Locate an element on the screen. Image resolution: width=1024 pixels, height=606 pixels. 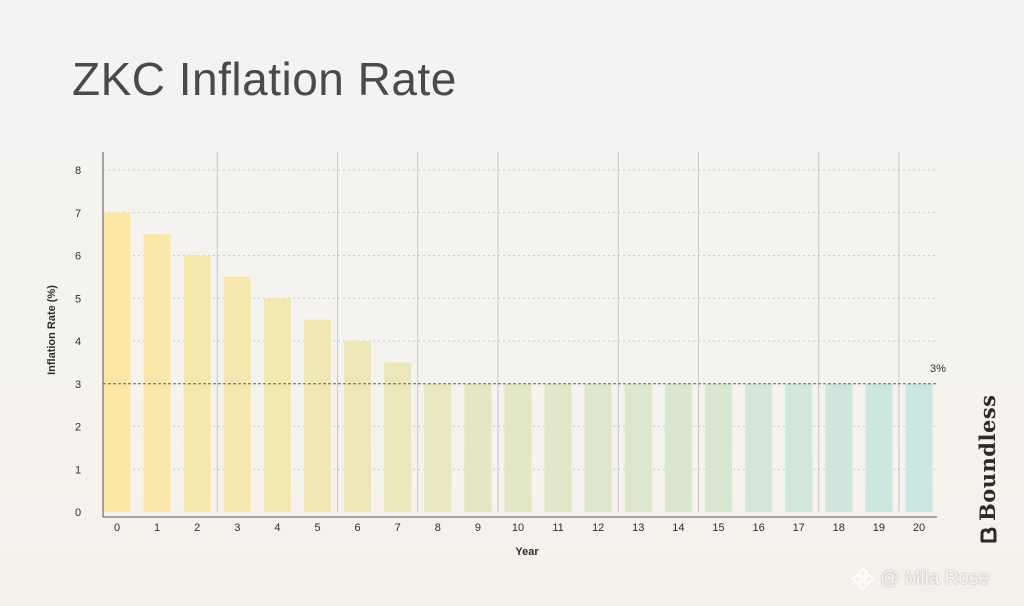
x-tick-3: 3 is located at coordinates (237, 528).